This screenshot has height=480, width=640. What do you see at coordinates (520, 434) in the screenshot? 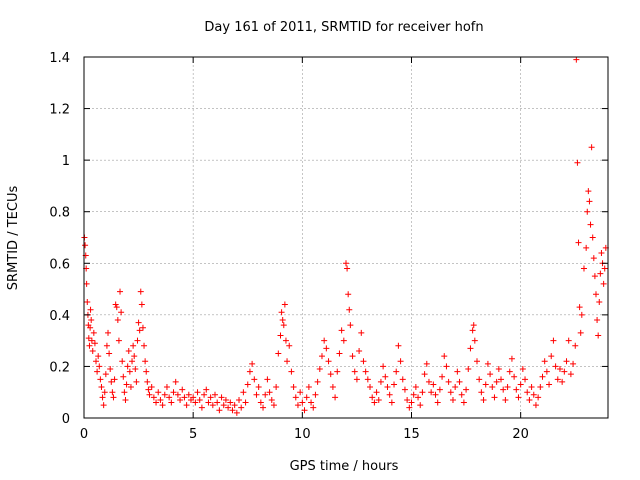
I see `x-tick-label: 20` at bounding box center [520, 434].